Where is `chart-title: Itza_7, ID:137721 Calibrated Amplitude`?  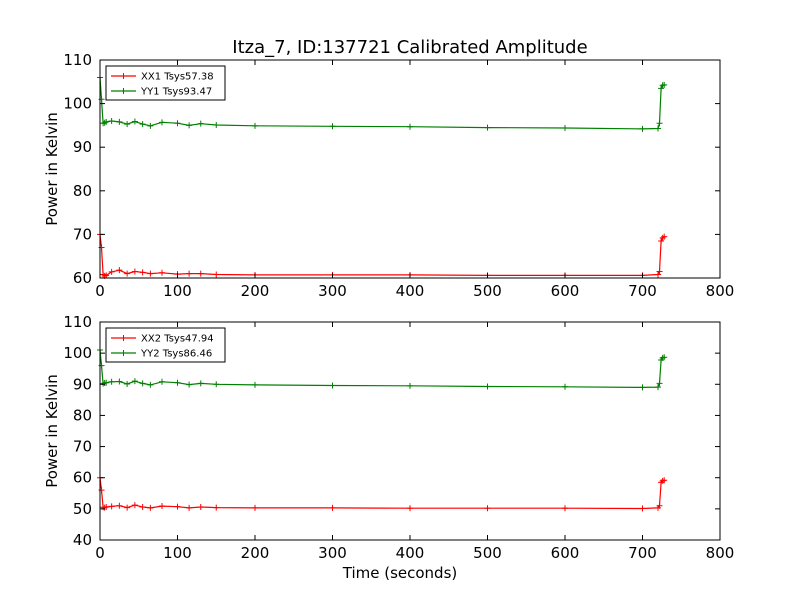 chart-title: Itza_7, ID:137721 Calibrated Amplitude is located at coordinates (409, 47).